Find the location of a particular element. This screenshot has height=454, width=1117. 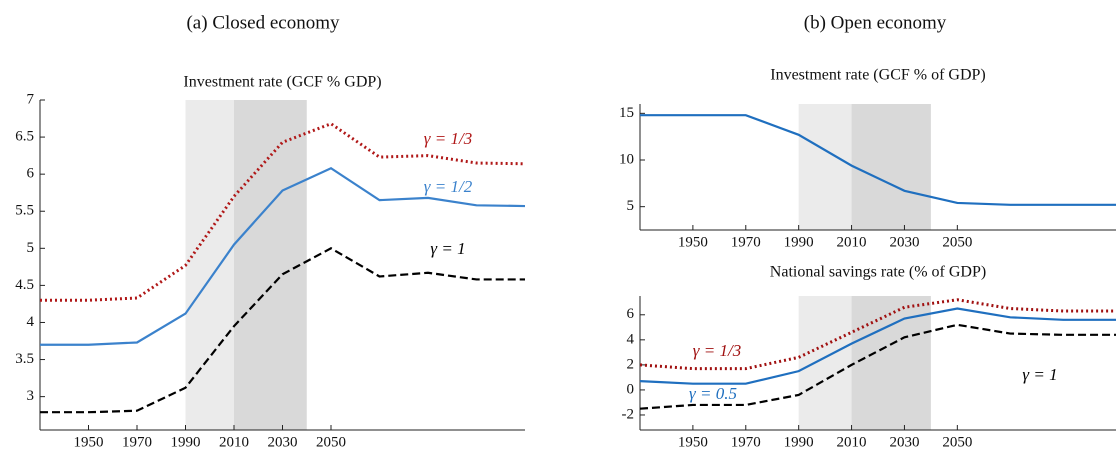

chart-title: Investment rate (GCF % of GDP) is located at coordinates (878, 75).